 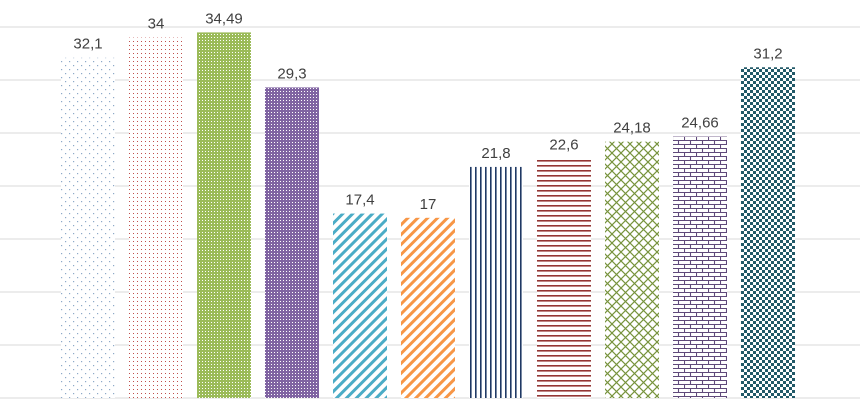 What do you see at coordinates (224, 18) in the screenshot?
I see `value-label-3: 34,49` at bounding box center [224, 18].